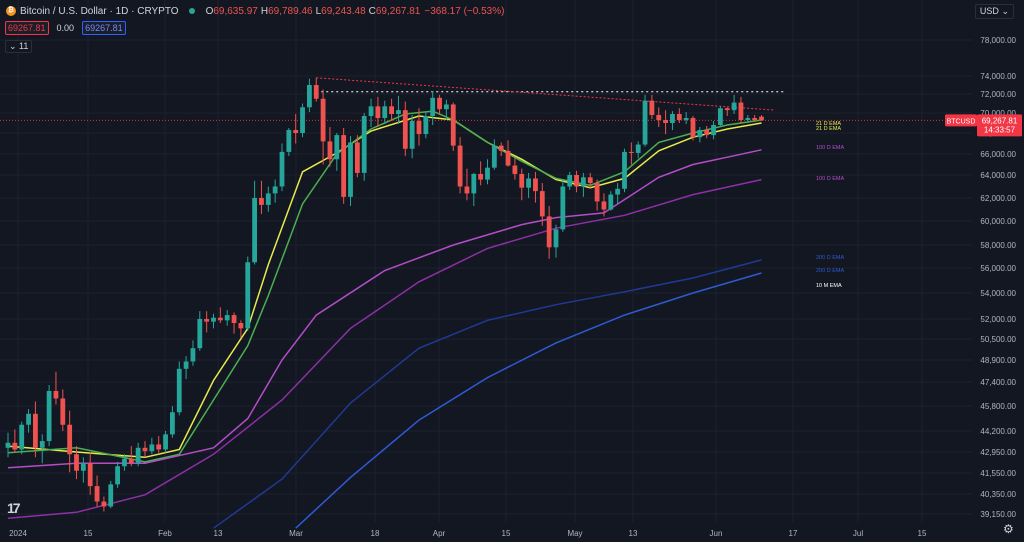 This screenshot has height=542, width=1024. Describe the element at coordinates (998, 514) in the screenshot. I see `price-tick-label: 39,150.00` at that location.